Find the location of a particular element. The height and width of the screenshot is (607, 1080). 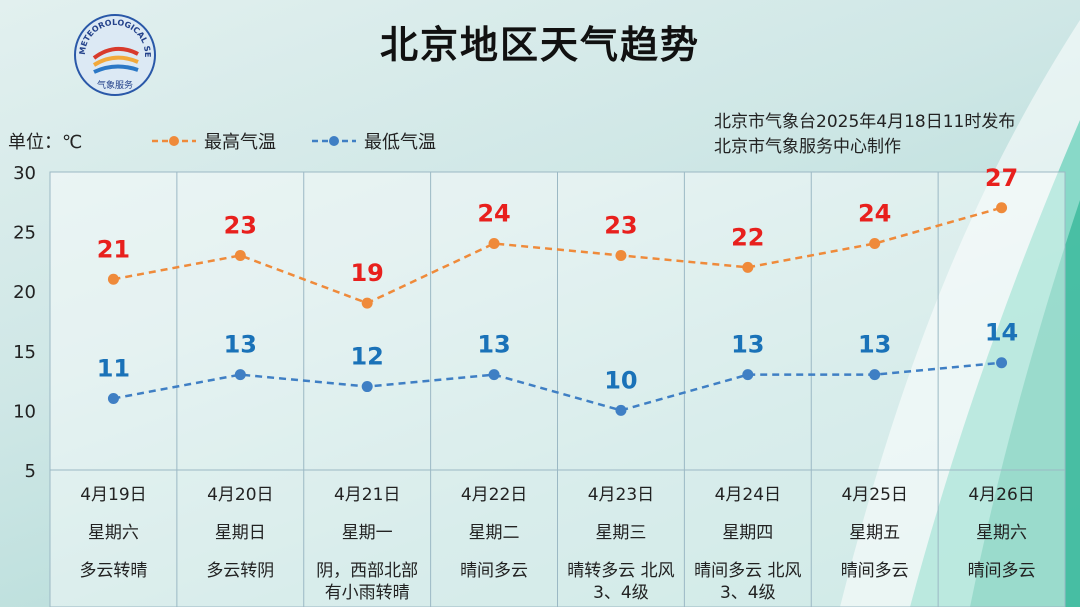

svg-text: 气象服务 is located at coordinates (115, 85).